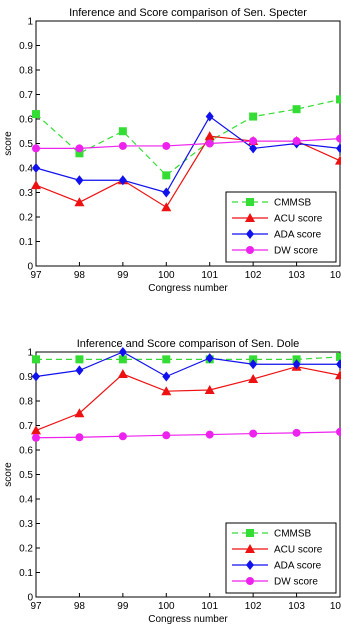 The width and height of the screenshot is (341, 630). Describe the element at coordinates (26, 451) in the screenshot. I see `y-tick-label: 0.6` at that location.